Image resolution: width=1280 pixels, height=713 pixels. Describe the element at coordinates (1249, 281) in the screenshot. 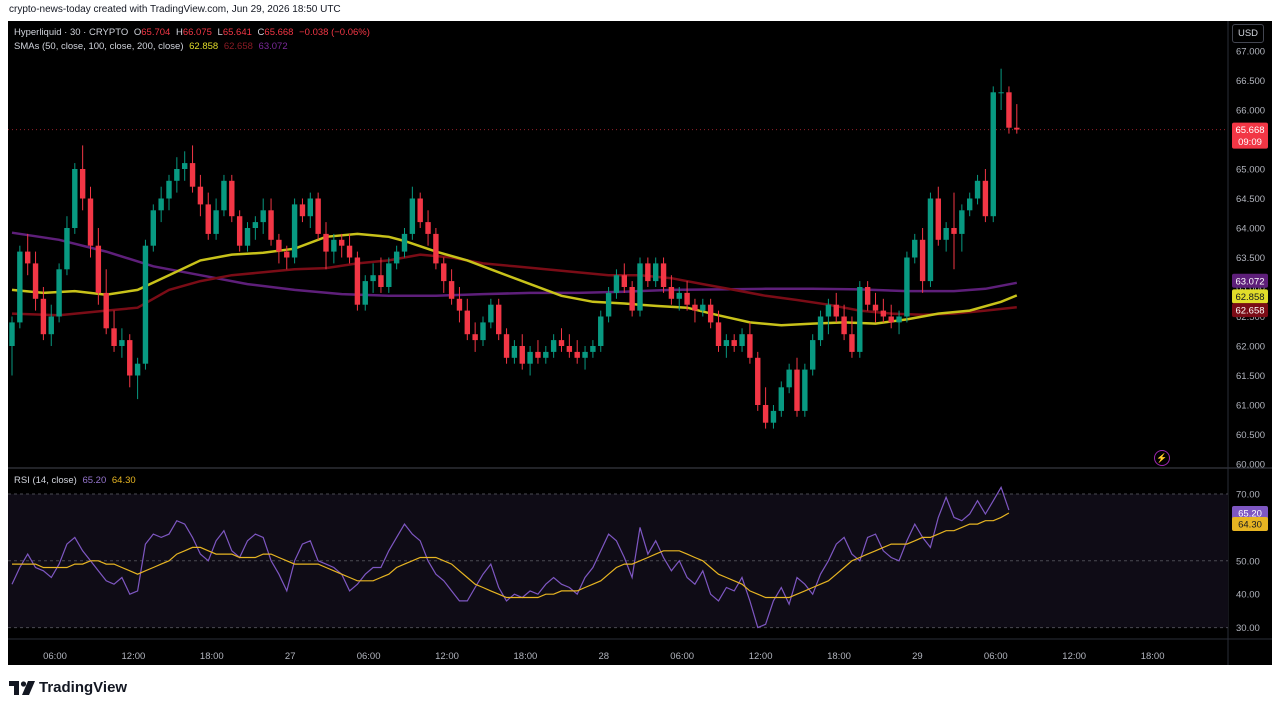

I see `sma200-tag-text: 63.072` at that location.